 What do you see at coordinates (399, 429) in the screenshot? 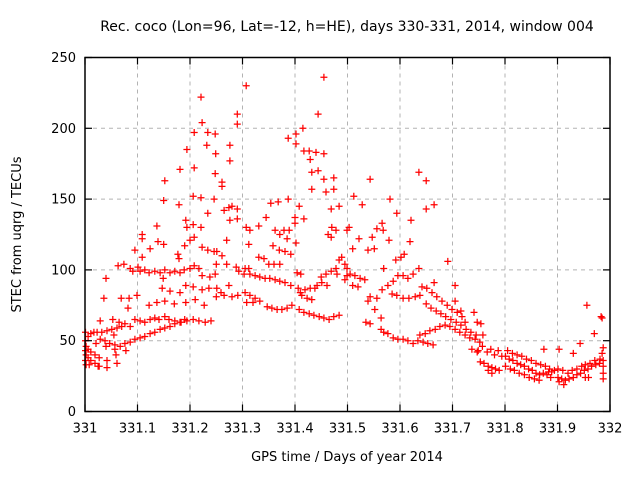
I see `x-tick-label: 331.6` at bounding box center [399, 429].